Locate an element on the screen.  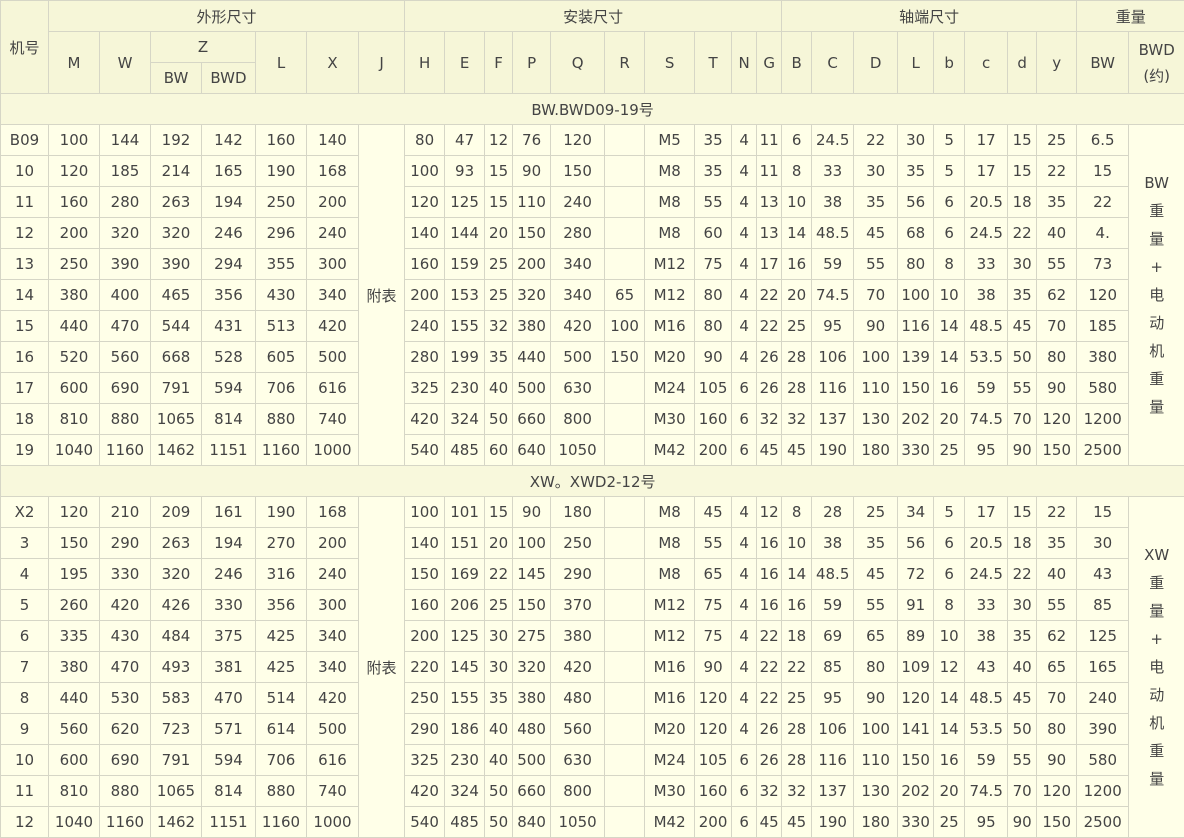
note-line: 动 is located at coordinates (1157, 695).